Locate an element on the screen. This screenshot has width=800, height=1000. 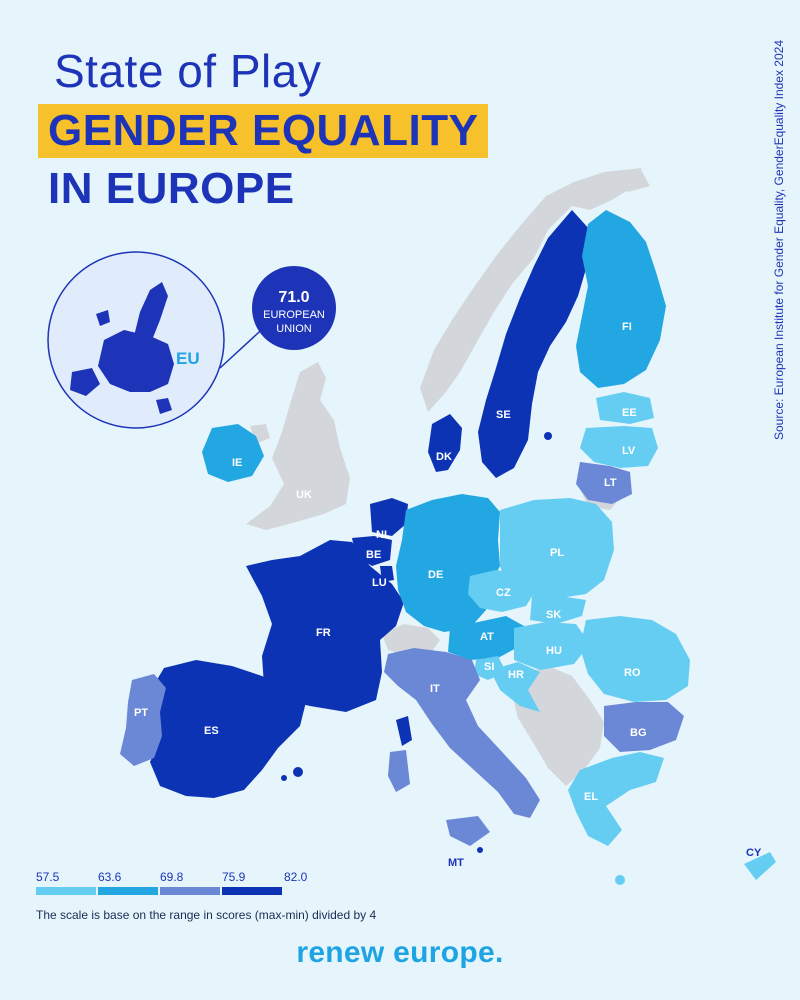
country-mt is located at coordinates (480, 850).